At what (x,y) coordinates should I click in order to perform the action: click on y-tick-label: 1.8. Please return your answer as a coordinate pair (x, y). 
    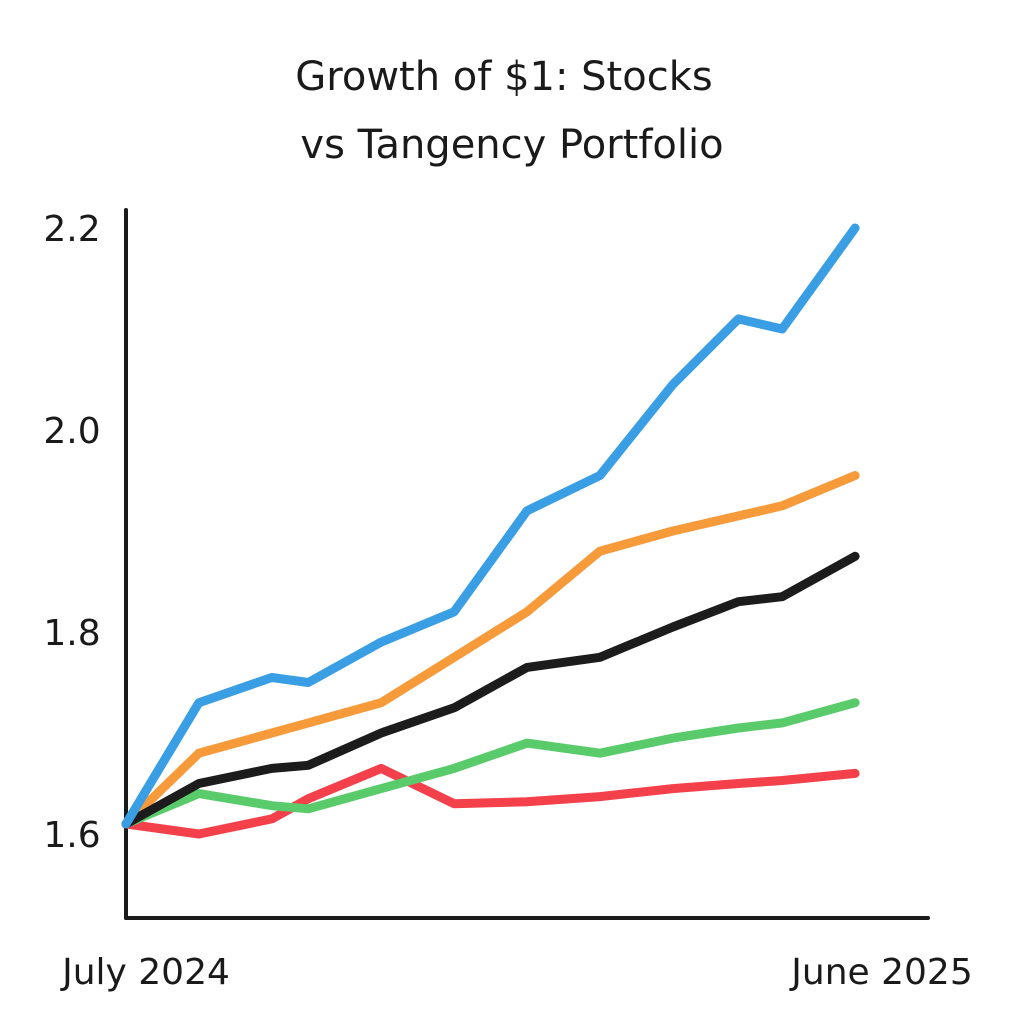
    Looking at the image, I should click on (71, 633).